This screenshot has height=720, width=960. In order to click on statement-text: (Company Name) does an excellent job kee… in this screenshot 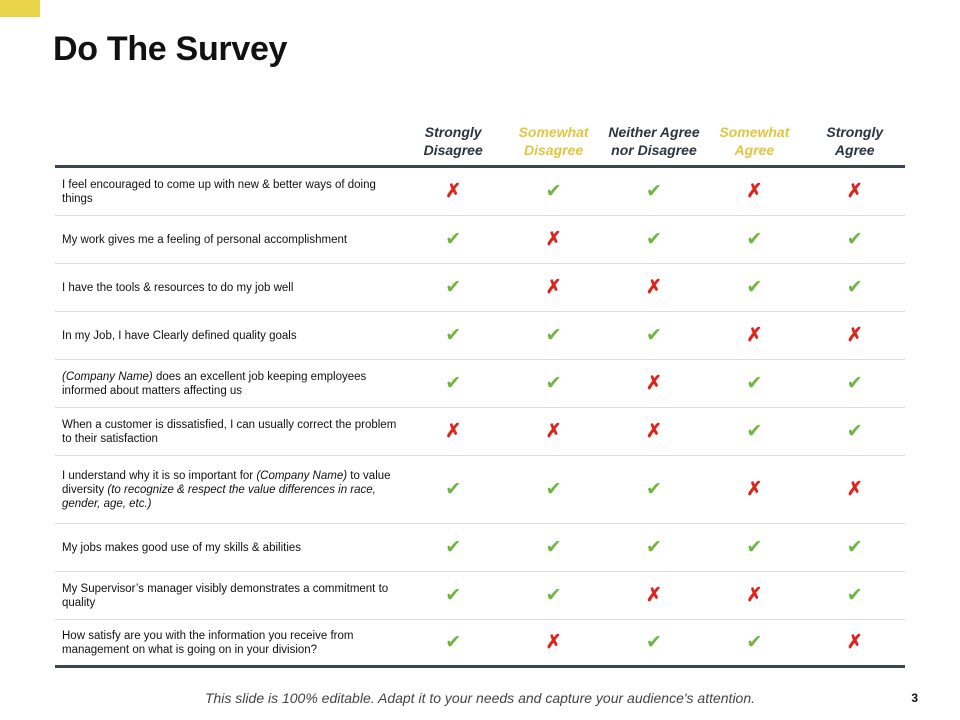, I will do `click(229, 384)`.